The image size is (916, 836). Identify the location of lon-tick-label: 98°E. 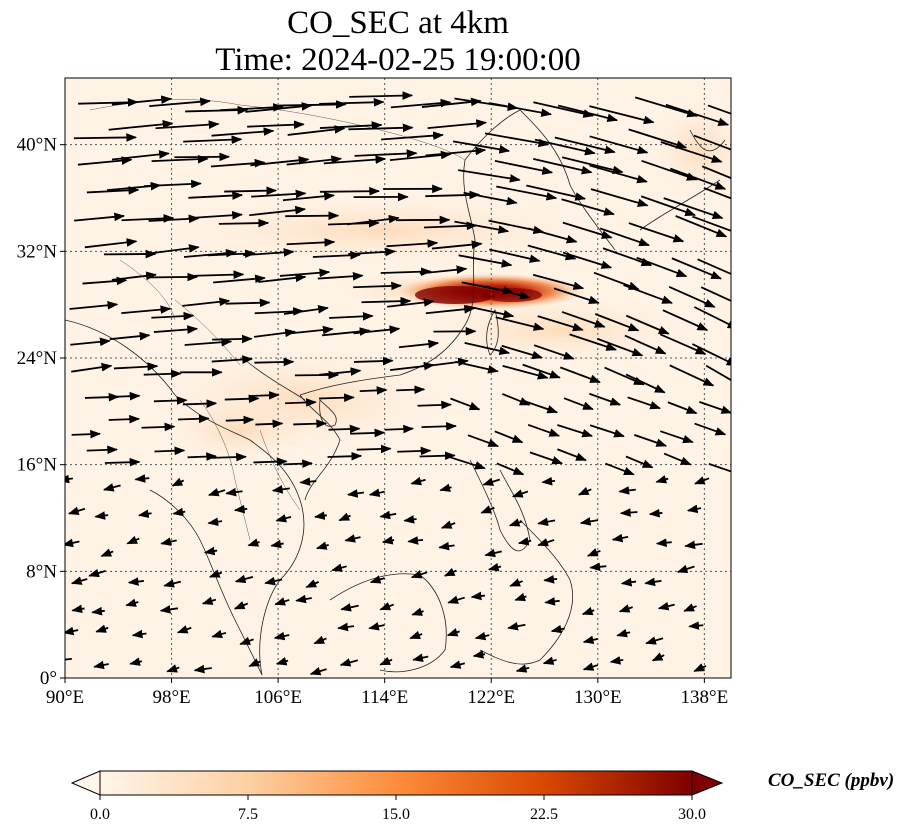
(171, 697).